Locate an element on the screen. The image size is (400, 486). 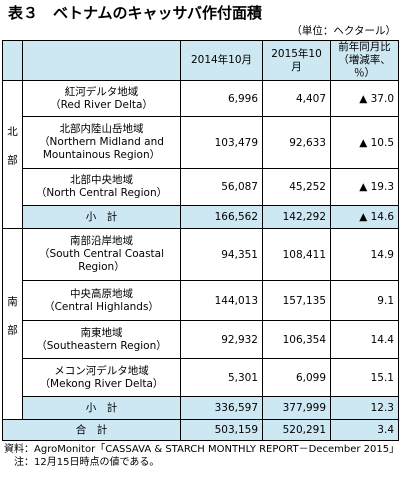
header-row: 2014年10月 2015年10月 前年同月比 （増減率、％） is located at coordinates (200, 60).